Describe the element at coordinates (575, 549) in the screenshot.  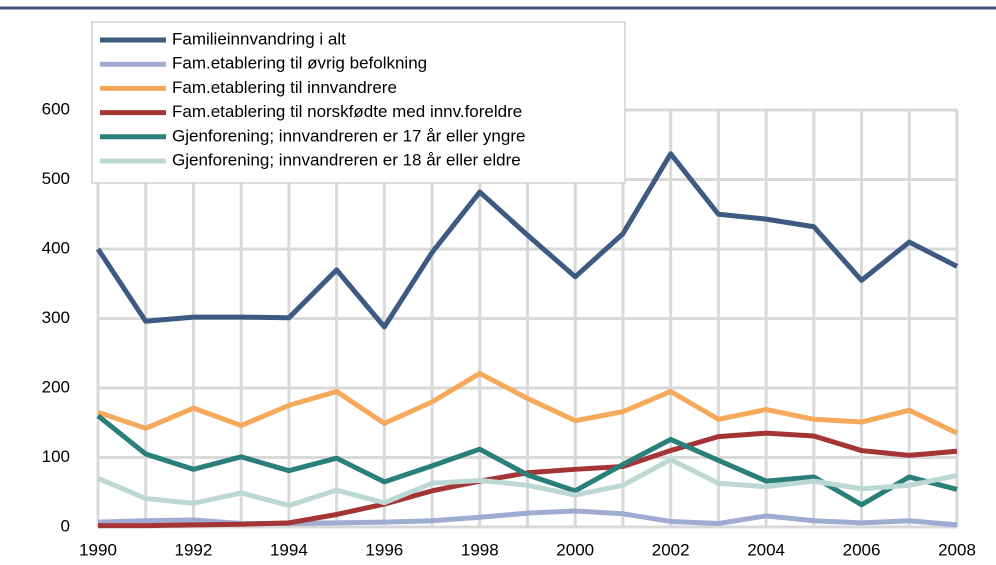
I see `x-tick-label: 2000` at that location.